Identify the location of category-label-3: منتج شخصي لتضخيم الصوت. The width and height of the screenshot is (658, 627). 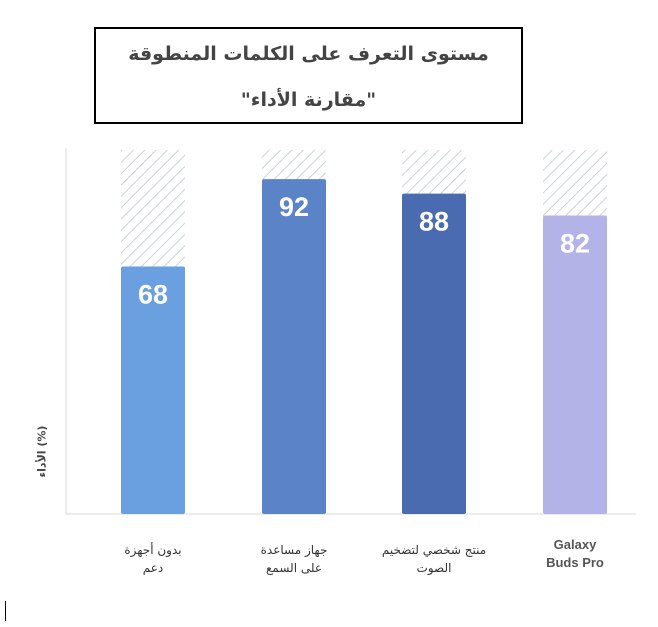
(434, 559).